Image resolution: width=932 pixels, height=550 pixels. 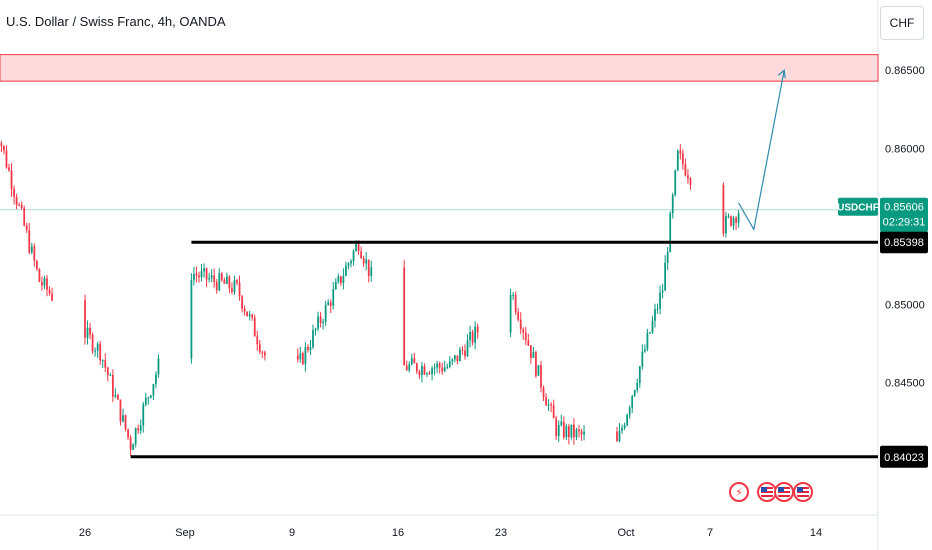 What do you see at coordinates (85, 533) in the screenshot?
I see `x-tick-label: 26` at bounding box center [85, 533].